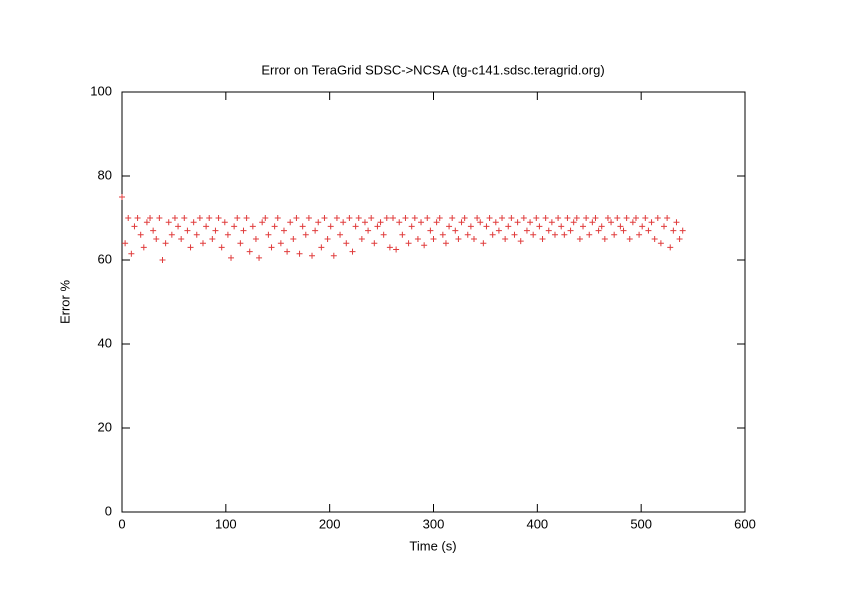  What do you see at coordinates (101, 90) in the screenshot?
I see `y-tick-label: 100` at bounding box center [101, 90].